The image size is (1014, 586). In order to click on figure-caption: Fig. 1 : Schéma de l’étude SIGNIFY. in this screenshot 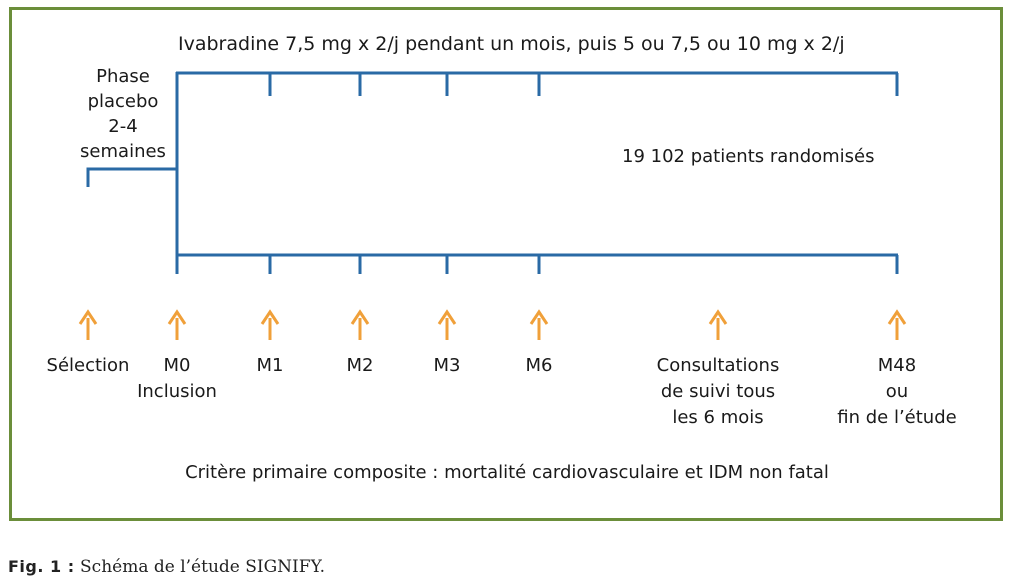, I will do `click(166, 567)`.